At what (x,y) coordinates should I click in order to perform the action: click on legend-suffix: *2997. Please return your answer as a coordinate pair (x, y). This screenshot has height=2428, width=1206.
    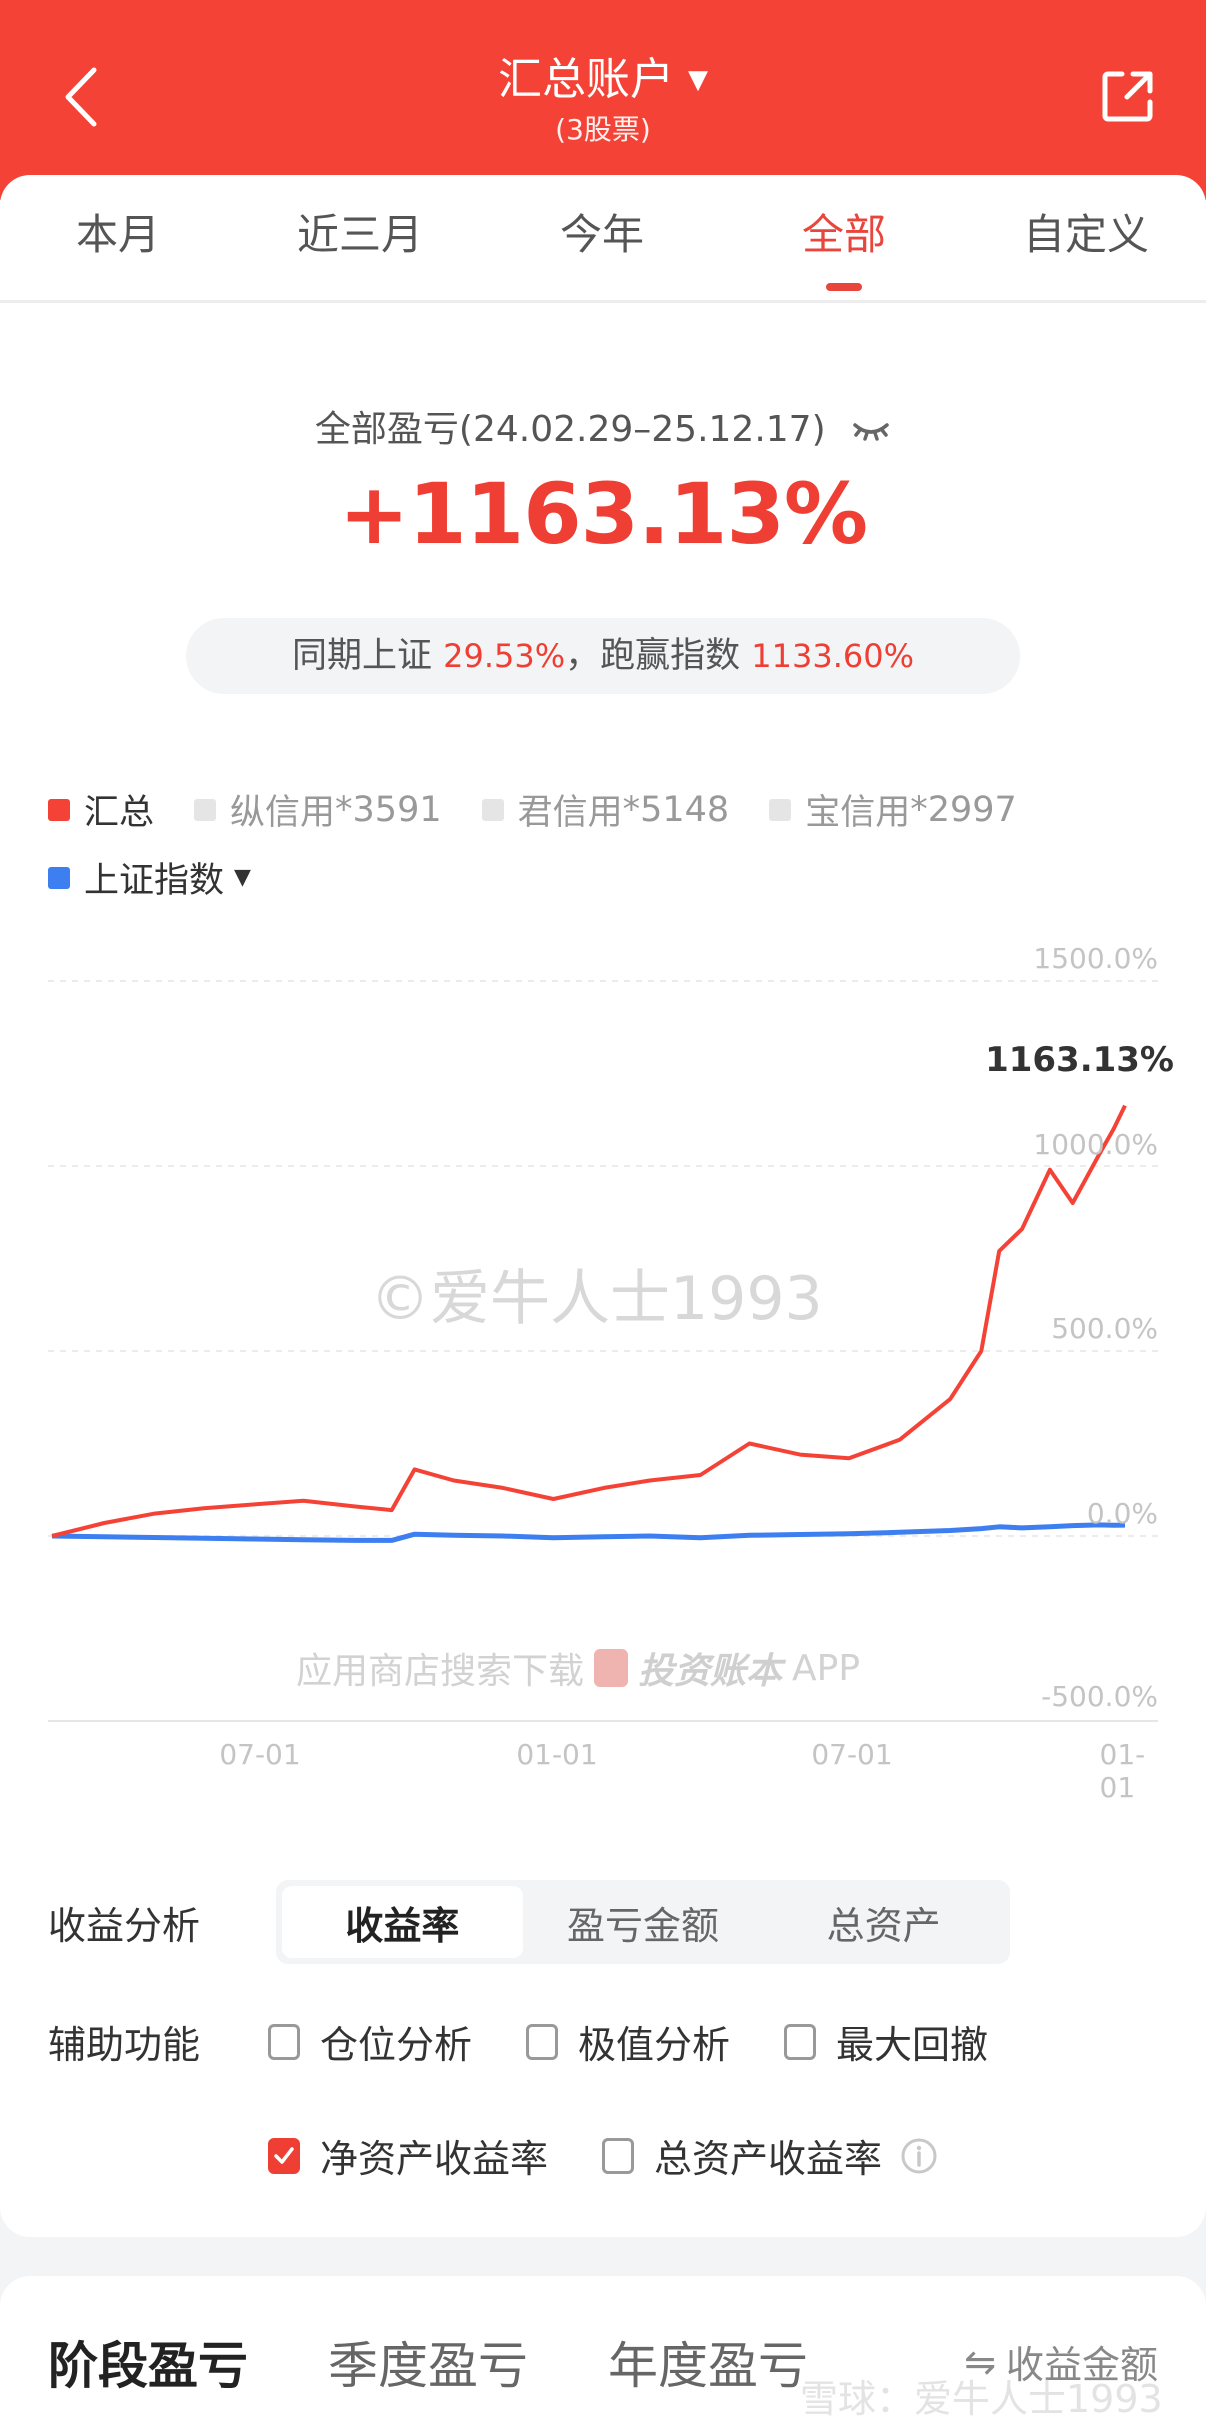
    Looking at the image, I should click on (963, 809).